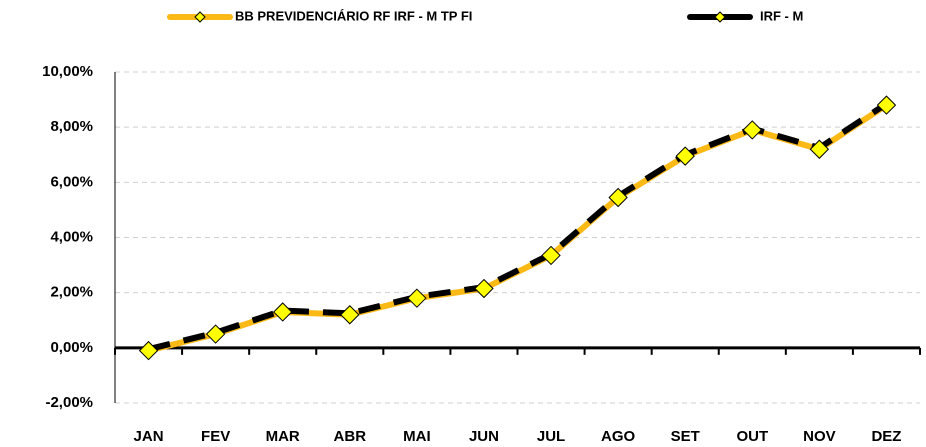 Image resolution: width=926 pixels, height=447 pixels. I want to click on x-tick-label: ABR, so click(350, 436).